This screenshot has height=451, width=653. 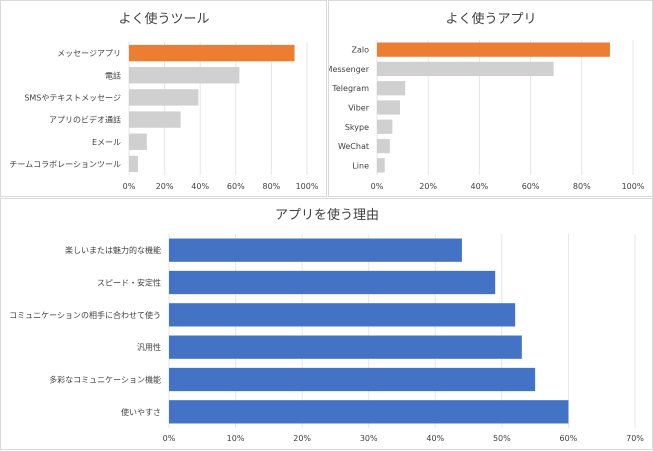 What do you see at coordinates (635, 438) in the screenshot?
I see `x-tick-label: 70%` at bounding box center [635, 438].